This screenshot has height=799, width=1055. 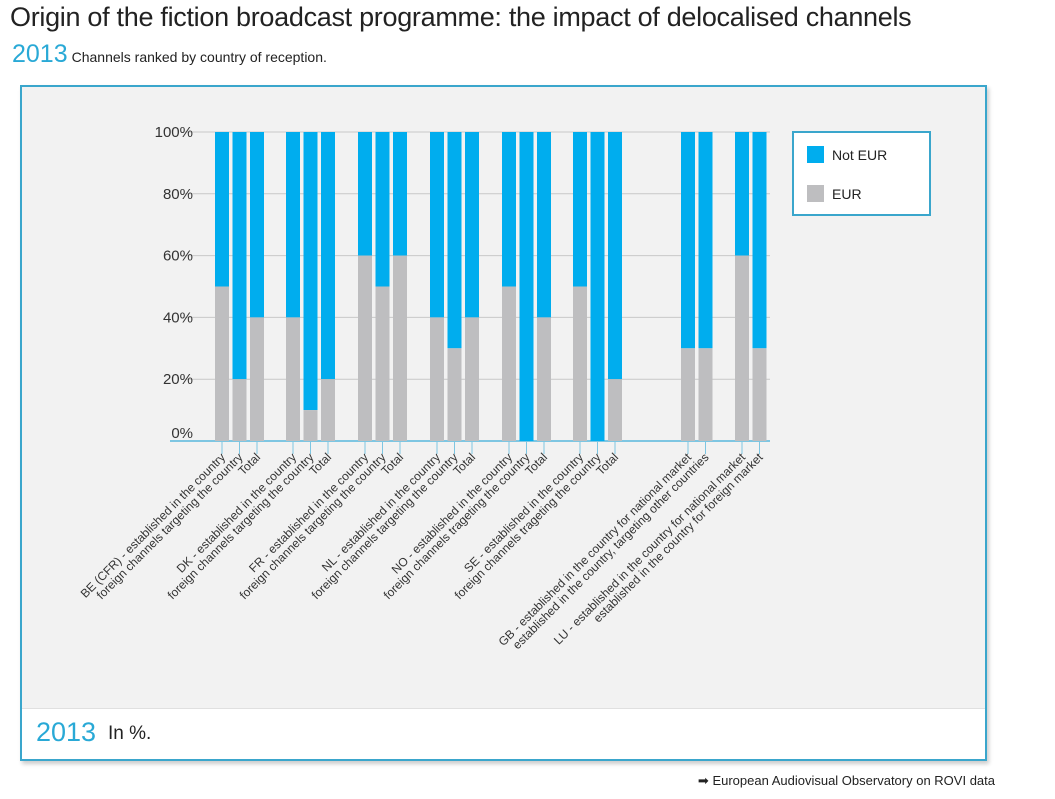 I want to click on subtitle-text: Channels ranked by country of reception., so click(x=199, y=57).